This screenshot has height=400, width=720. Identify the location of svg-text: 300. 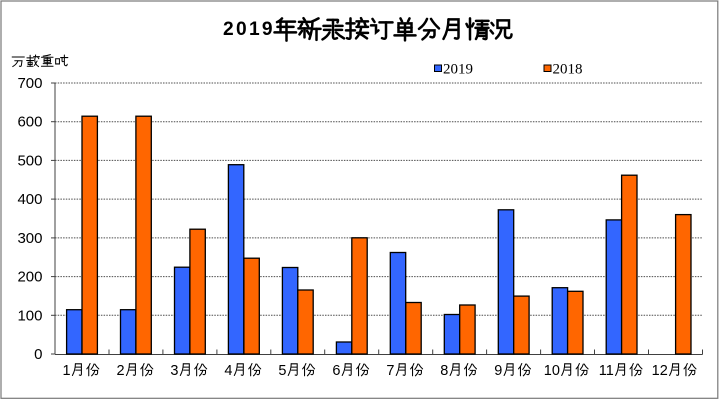
(29, 238).